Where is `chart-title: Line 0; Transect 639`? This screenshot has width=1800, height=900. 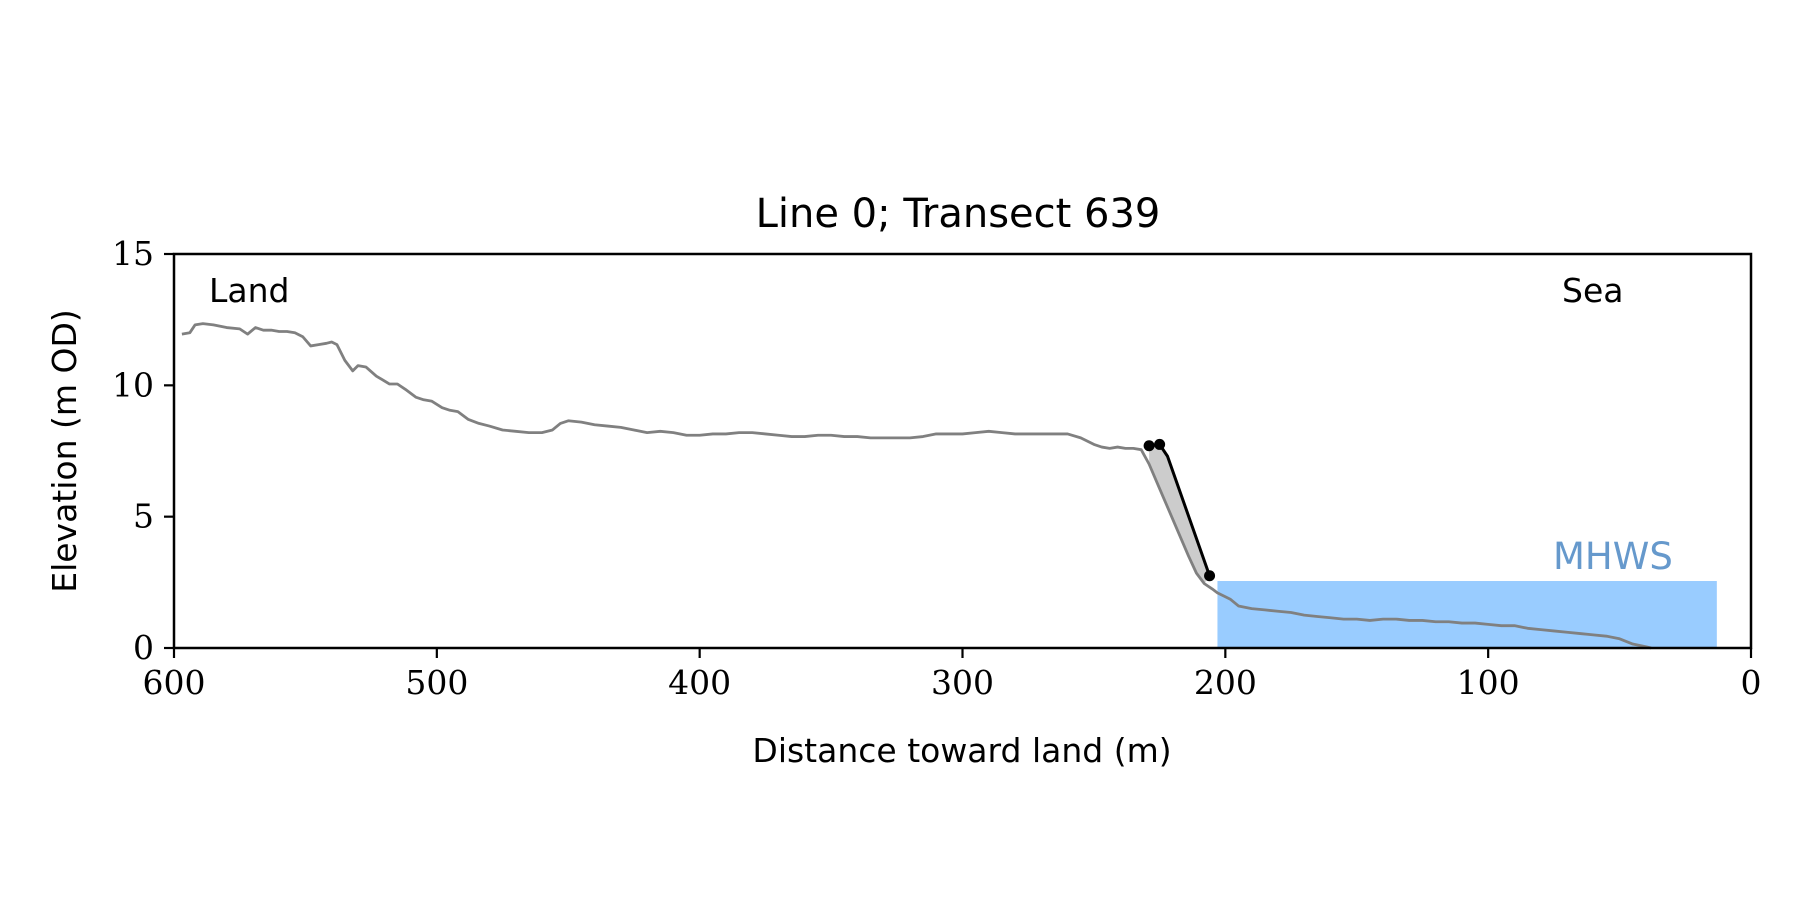
chart-title: Line 0; Transect 639 is located at coordinates (958, 214).